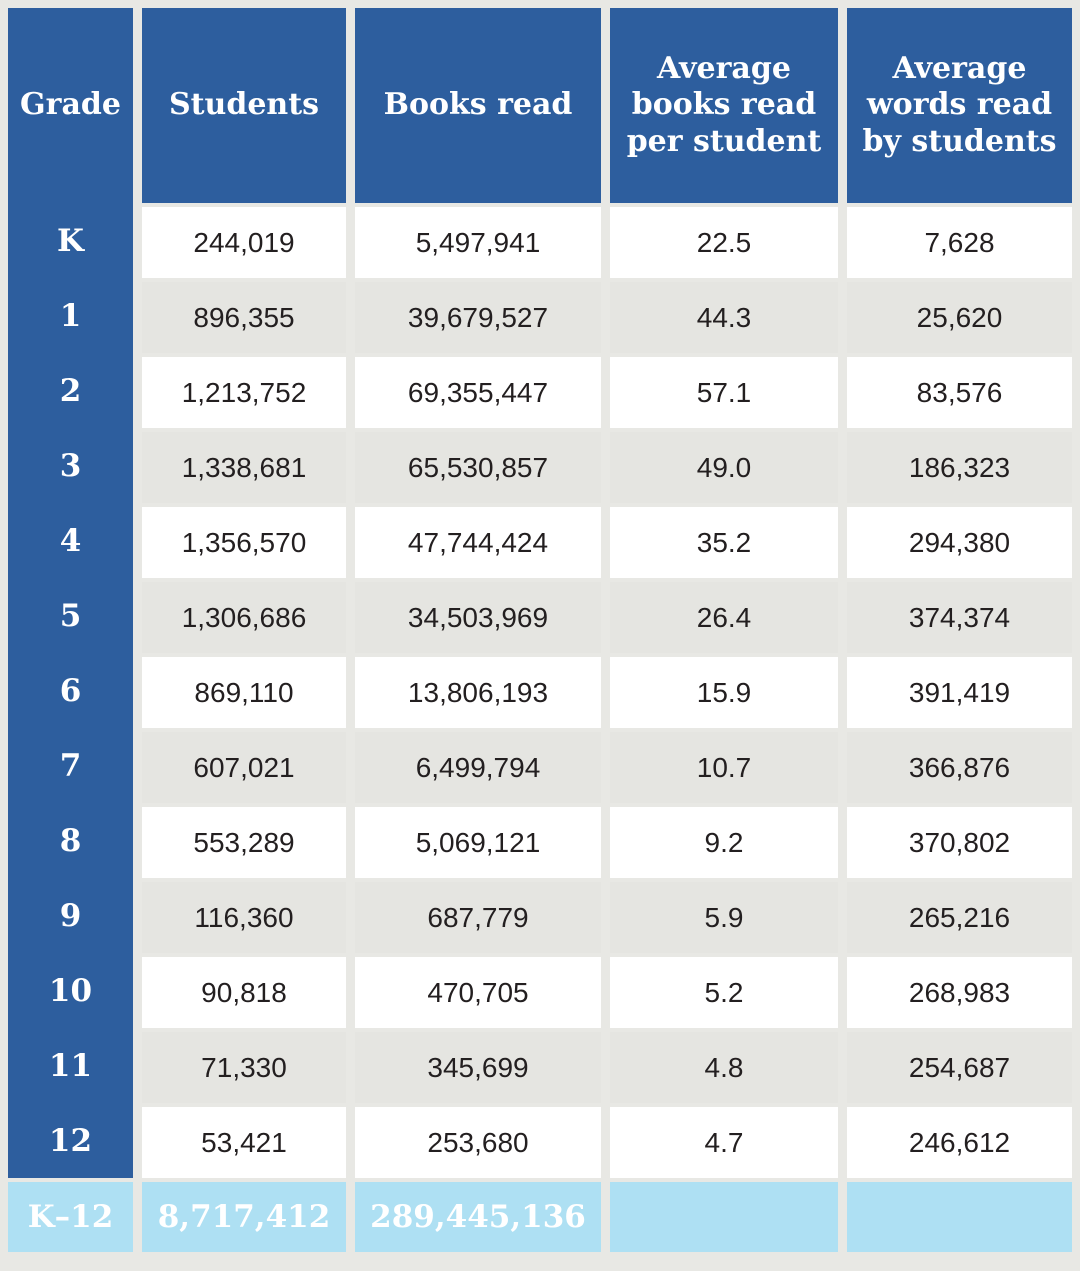 The height and width of the screenshot is (1271, 1080). I want to click on table-cell: 265,216, so click(959, 917).